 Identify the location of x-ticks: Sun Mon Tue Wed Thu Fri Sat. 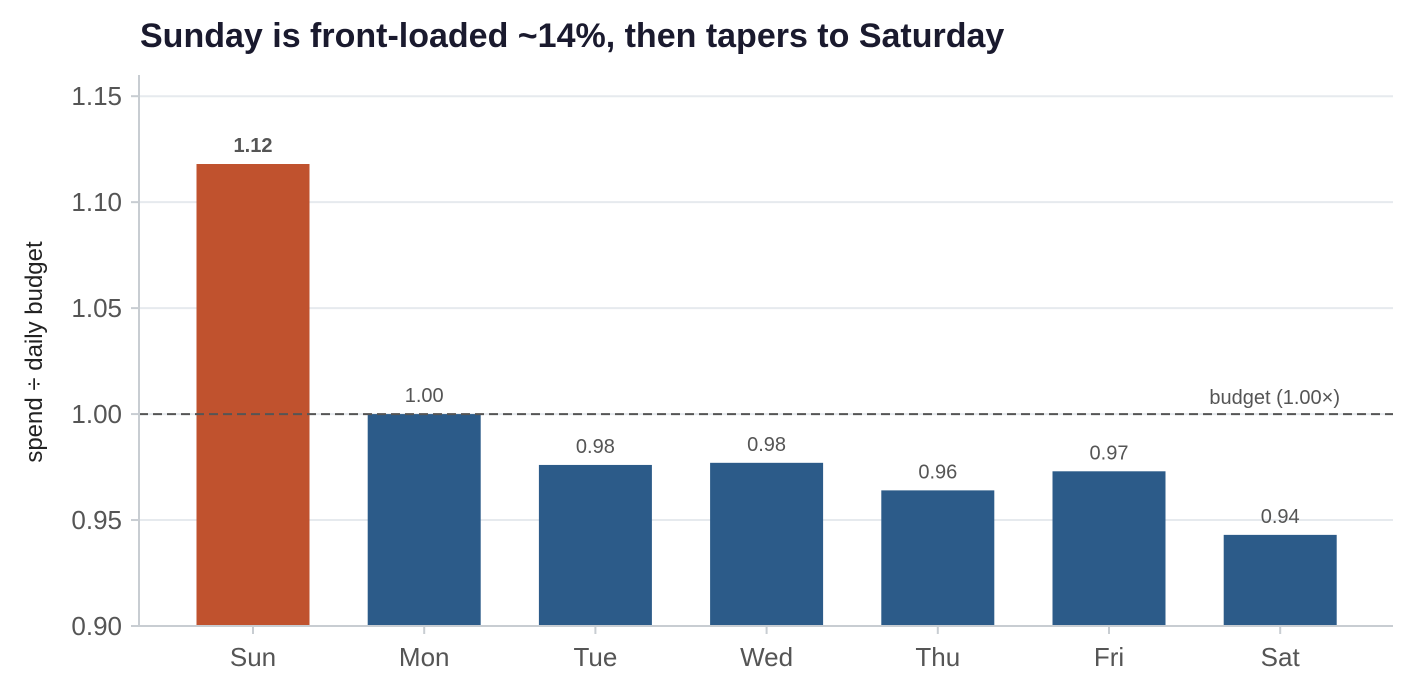
(765, 649).